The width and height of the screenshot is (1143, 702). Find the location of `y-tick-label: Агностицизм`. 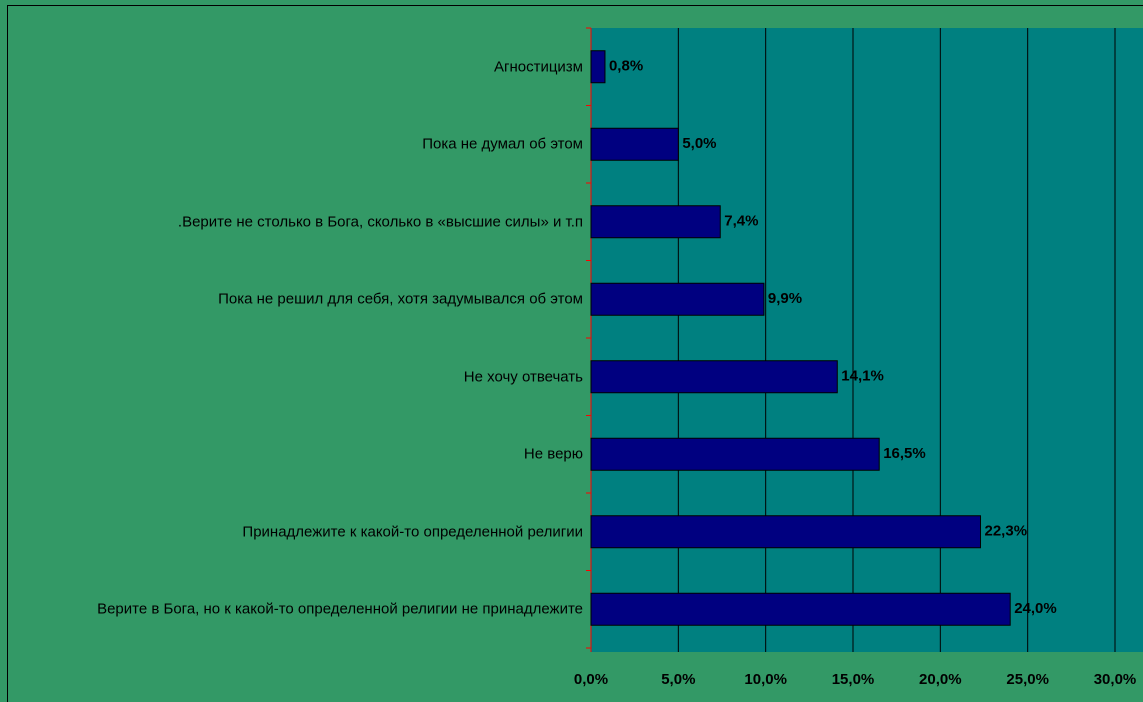

y-tick-label: Агностицизм is located at coordinates (538, 67).